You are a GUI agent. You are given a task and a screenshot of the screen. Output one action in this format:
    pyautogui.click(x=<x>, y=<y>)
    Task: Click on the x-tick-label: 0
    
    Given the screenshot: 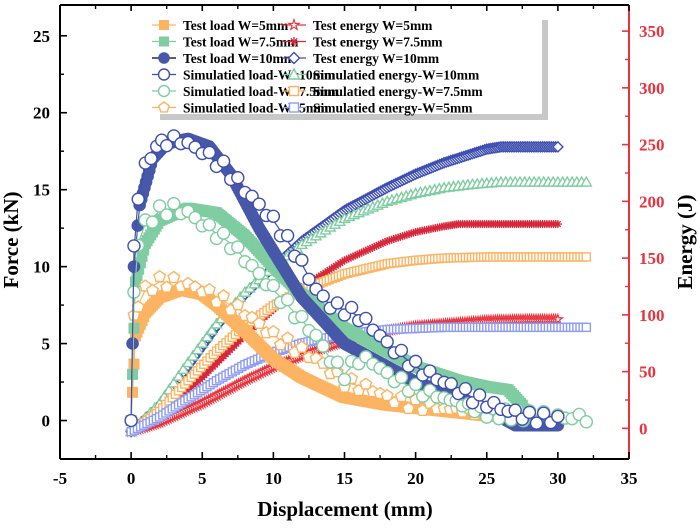 What is the action you would take?
    pyautogui.click(x=131, y=478)
    